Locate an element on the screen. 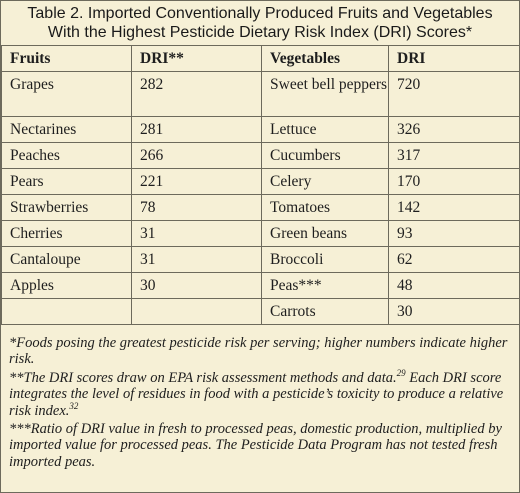  vegetable-dri-cell: 30 is located at coordinates (454, 311).